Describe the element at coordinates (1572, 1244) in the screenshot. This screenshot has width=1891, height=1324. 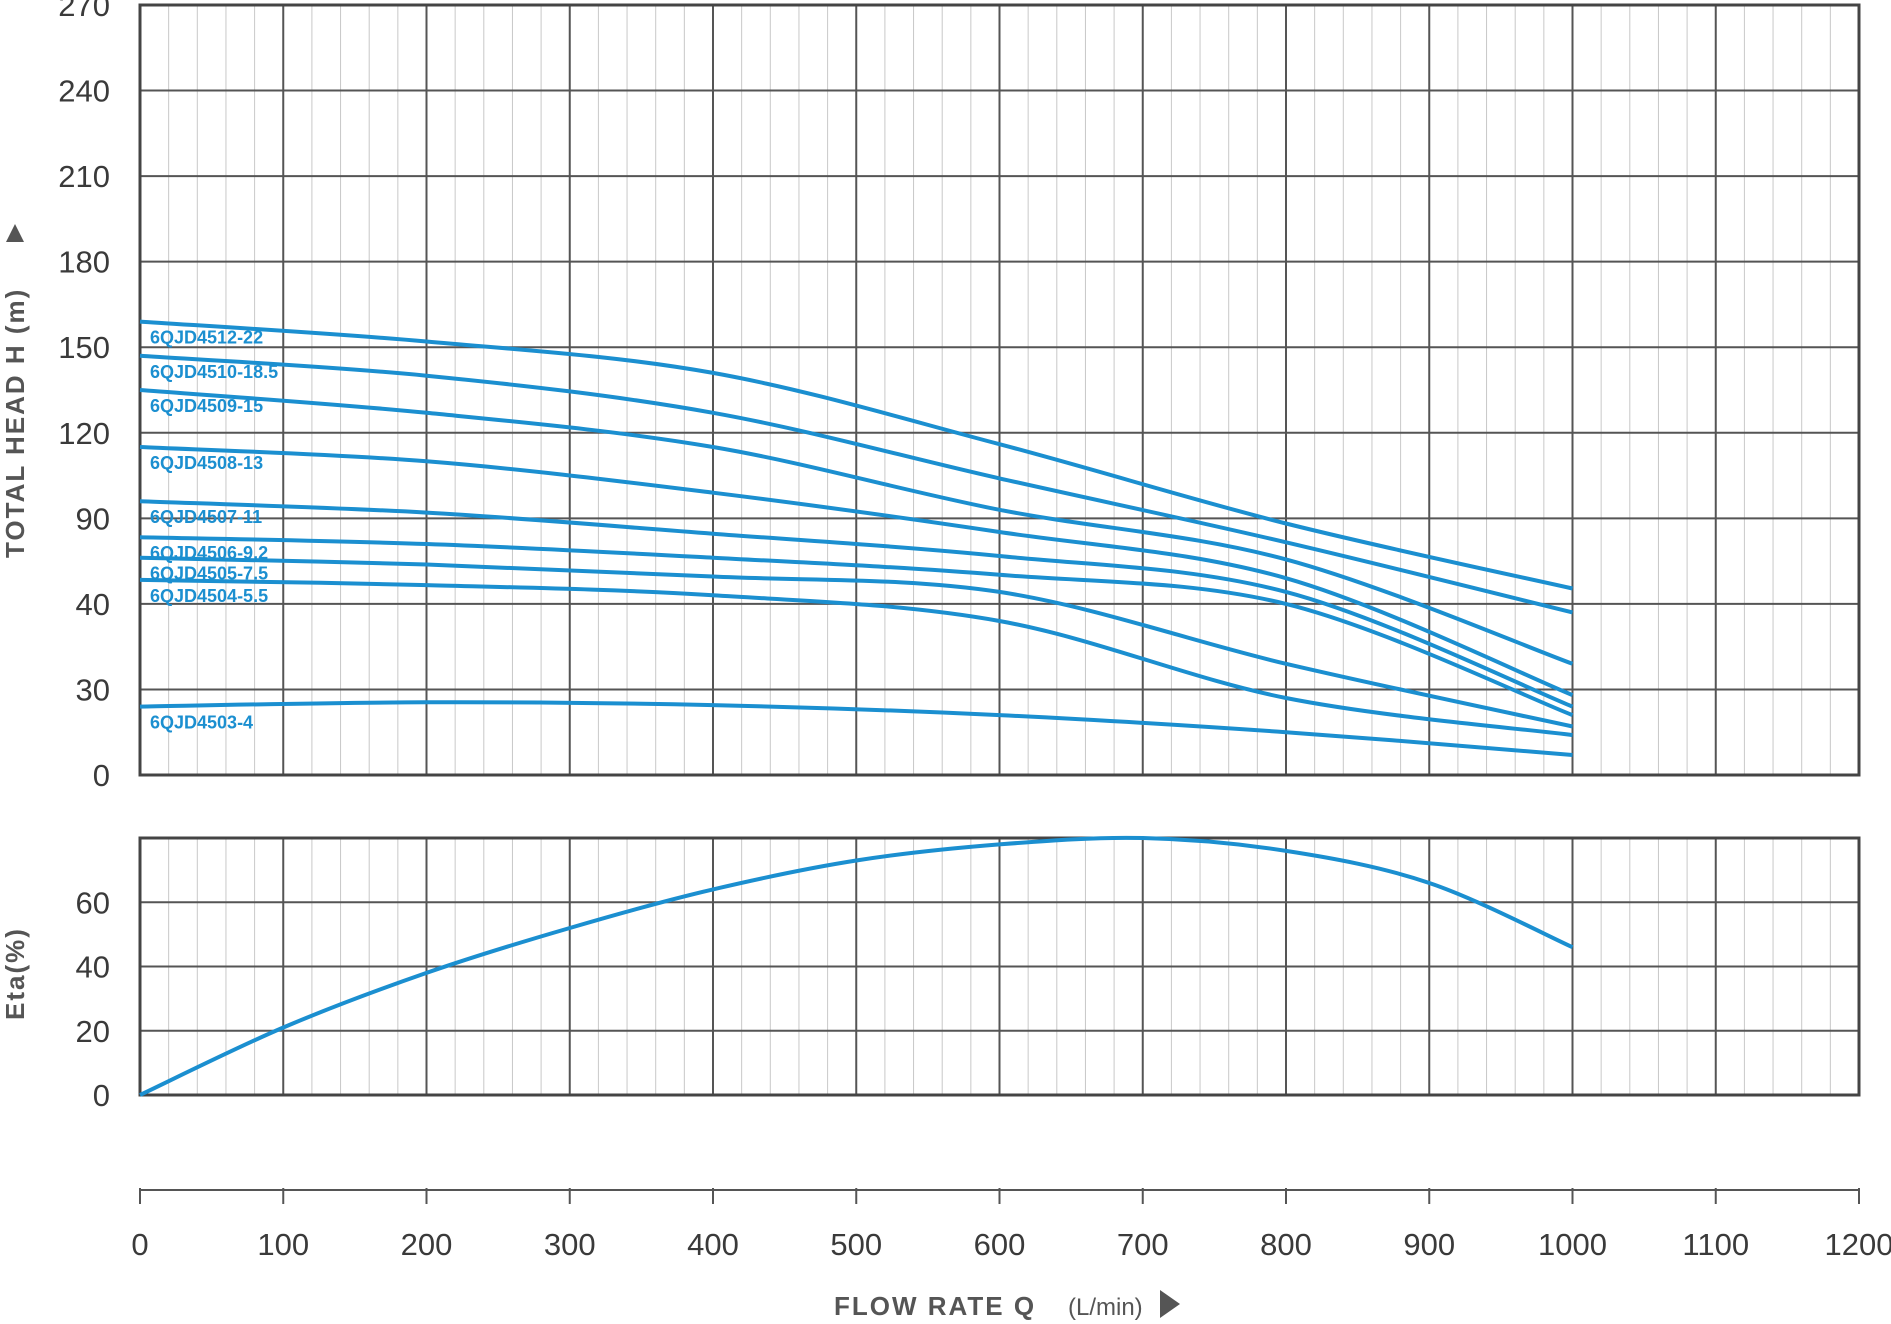
I see `x-tick-label: 1000` at that location.